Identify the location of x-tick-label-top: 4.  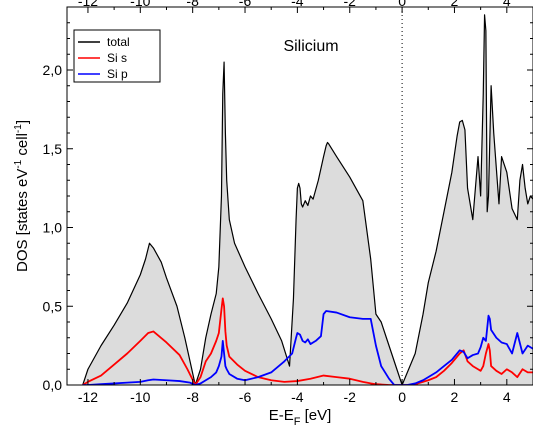
(507, 4).